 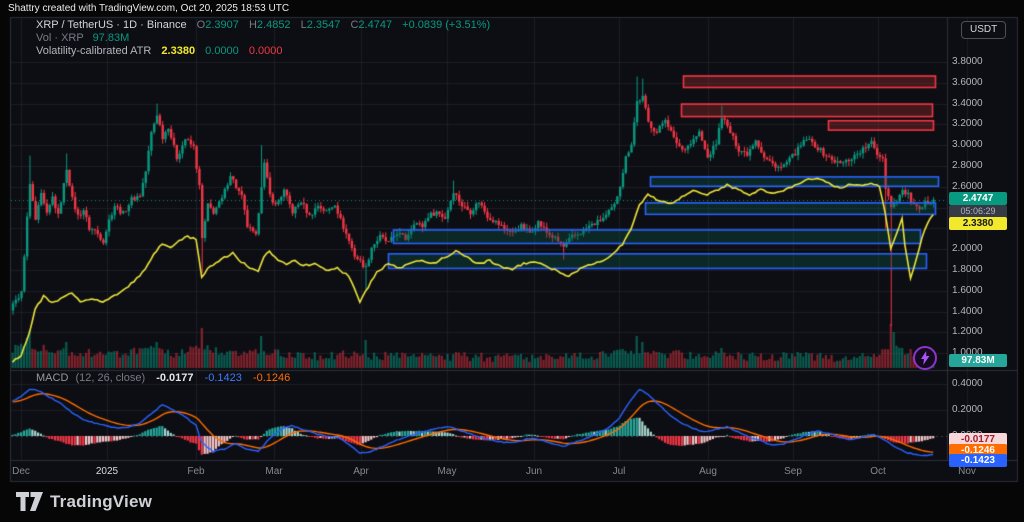 What do you see at coordinates (60, 38) in the screenshot?
I see `volume-label: Vol · XRP` at bounding box center [60, 38].